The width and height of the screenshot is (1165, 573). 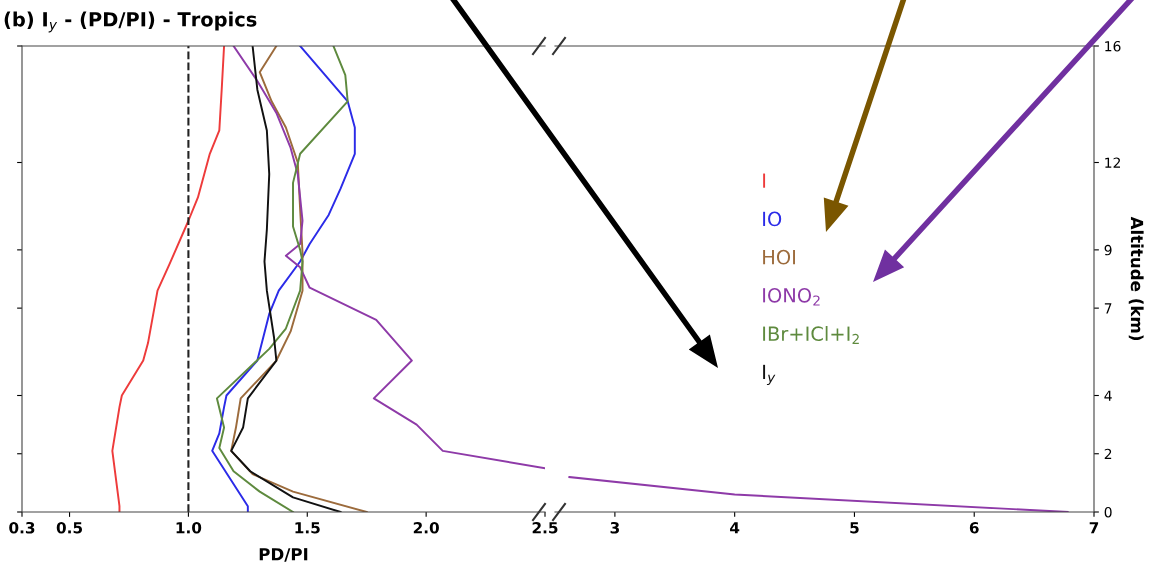 What do you see at coordinates (189, 527) in the screenshot?
I see `x-tick-label: 1.0` at bounding box center [189, 527].